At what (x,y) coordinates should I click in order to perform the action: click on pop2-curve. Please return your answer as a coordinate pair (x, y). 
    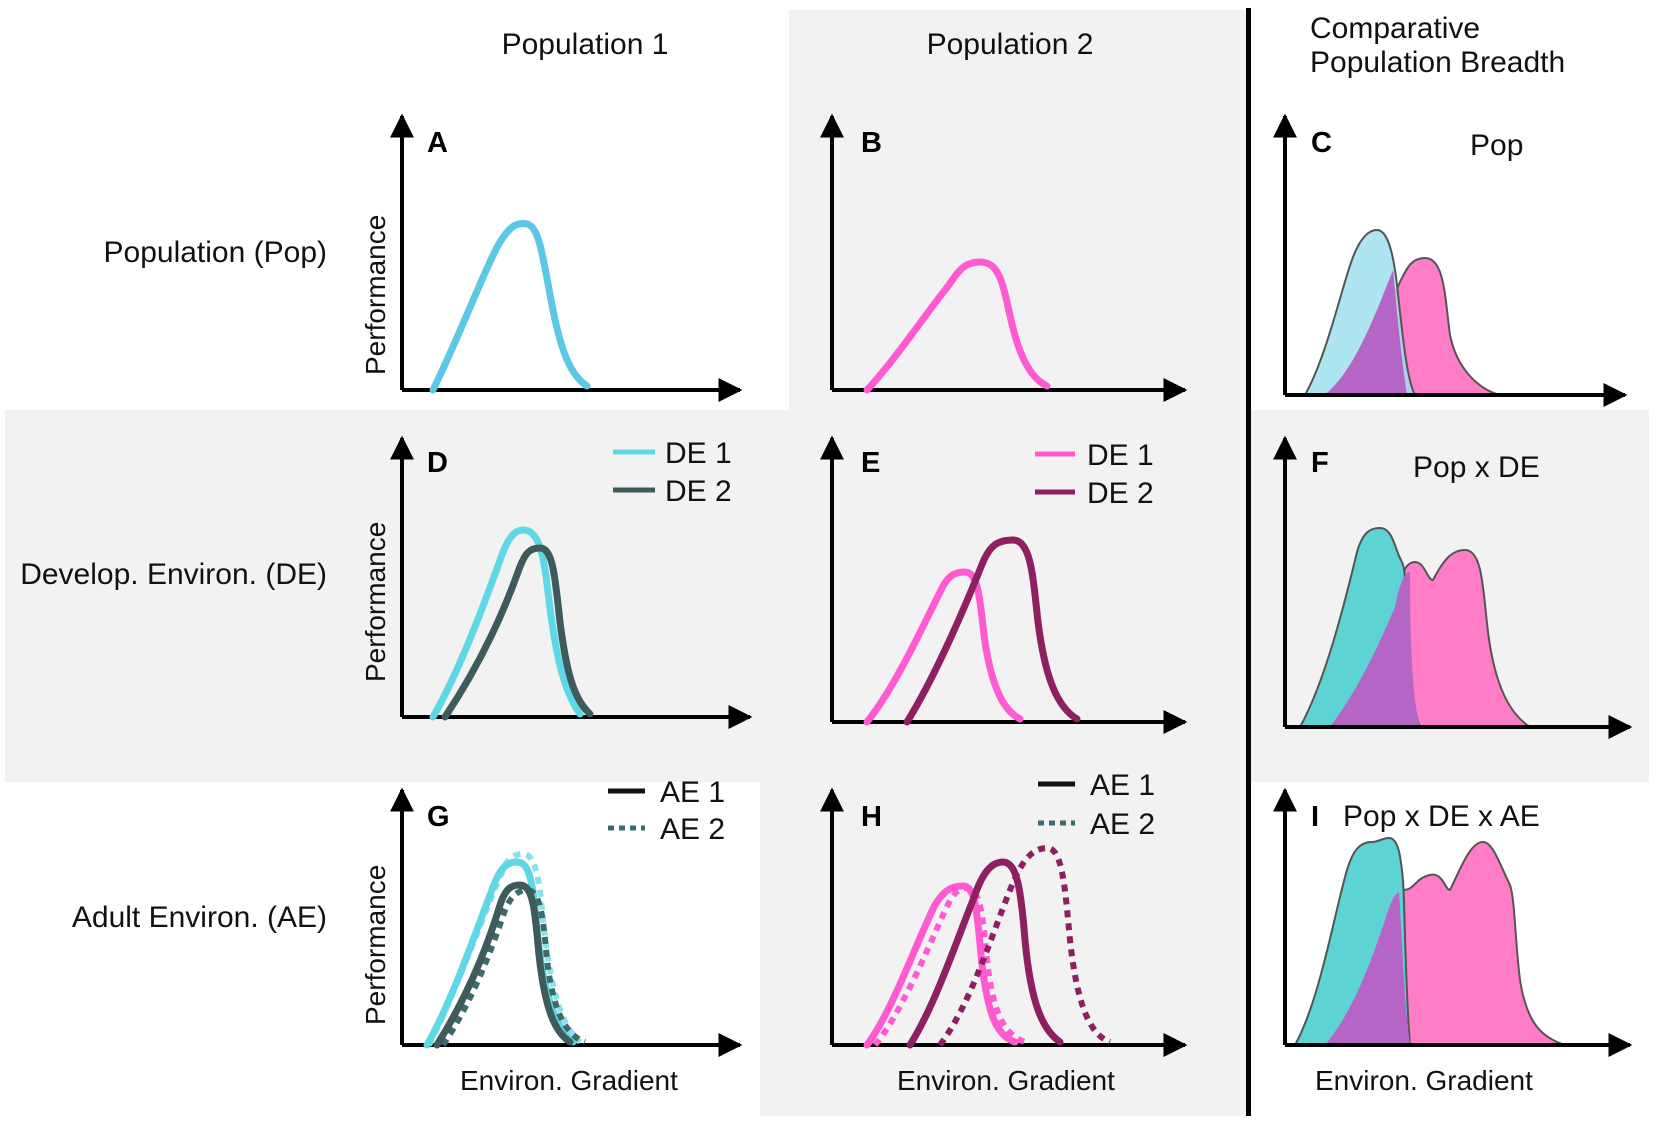
    Looking at the image, I should click on (957, 326).